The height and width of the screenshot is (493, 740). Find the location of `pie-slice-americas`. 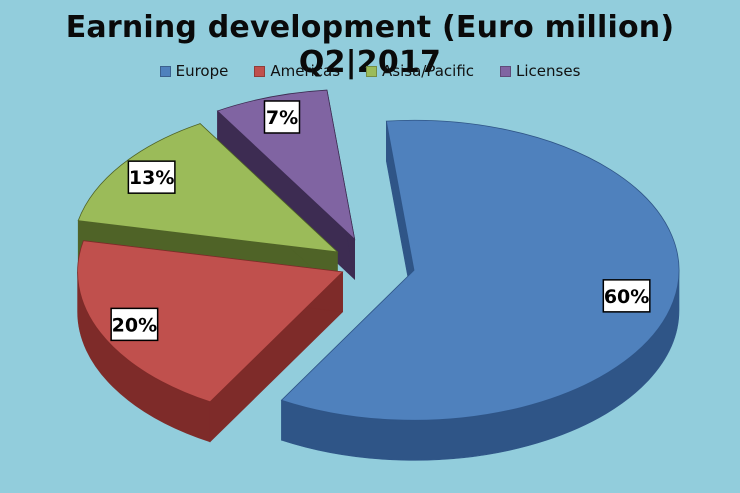

pie-slice-americas is located at coordinates (210, 341).